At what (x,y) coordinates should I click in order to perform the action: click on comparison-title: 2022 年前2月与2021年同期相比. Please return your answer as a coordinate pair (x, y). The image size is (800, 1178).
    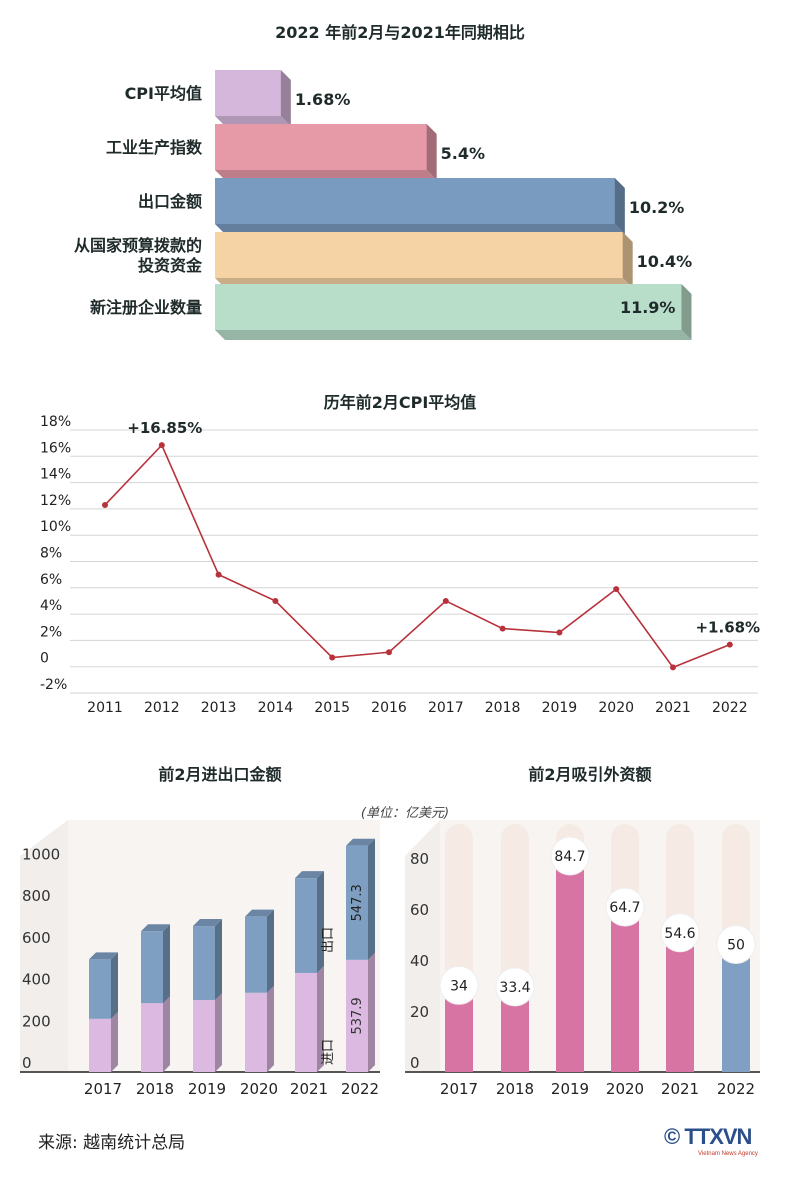
    Looking at the image, I should click on (400, 32).